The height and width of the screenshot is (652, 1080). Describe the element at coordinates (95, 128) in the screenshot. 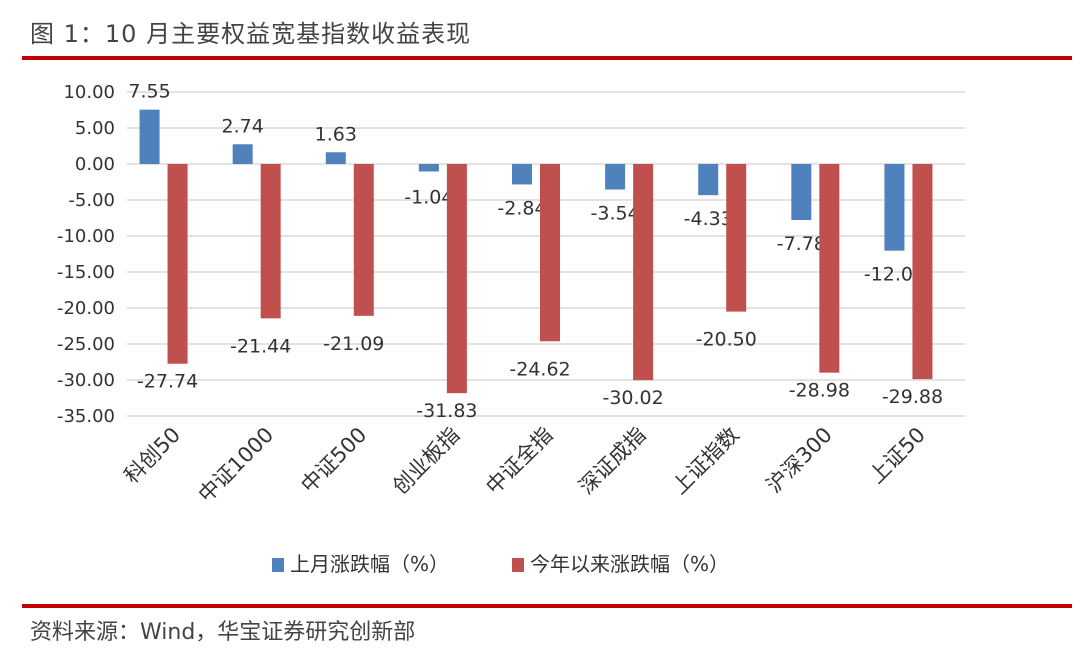

I see `y-tick-label-1: 5.00` at that location.